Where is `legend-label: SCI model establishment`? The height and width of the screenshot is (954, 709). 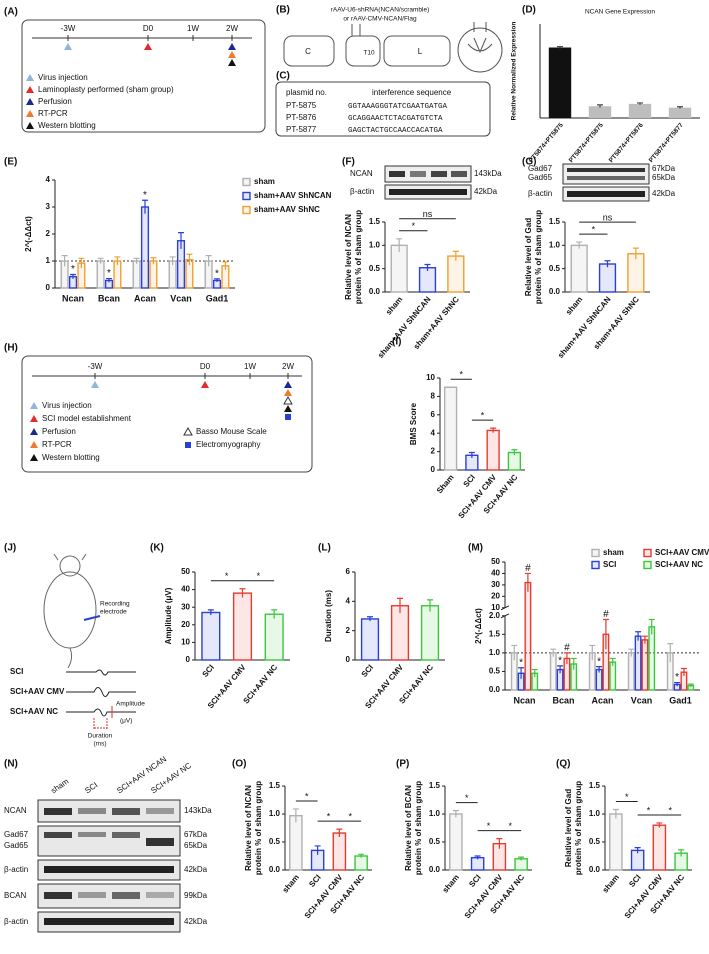
legend-label: SCI model establishment is located at coordinates (87, 418).